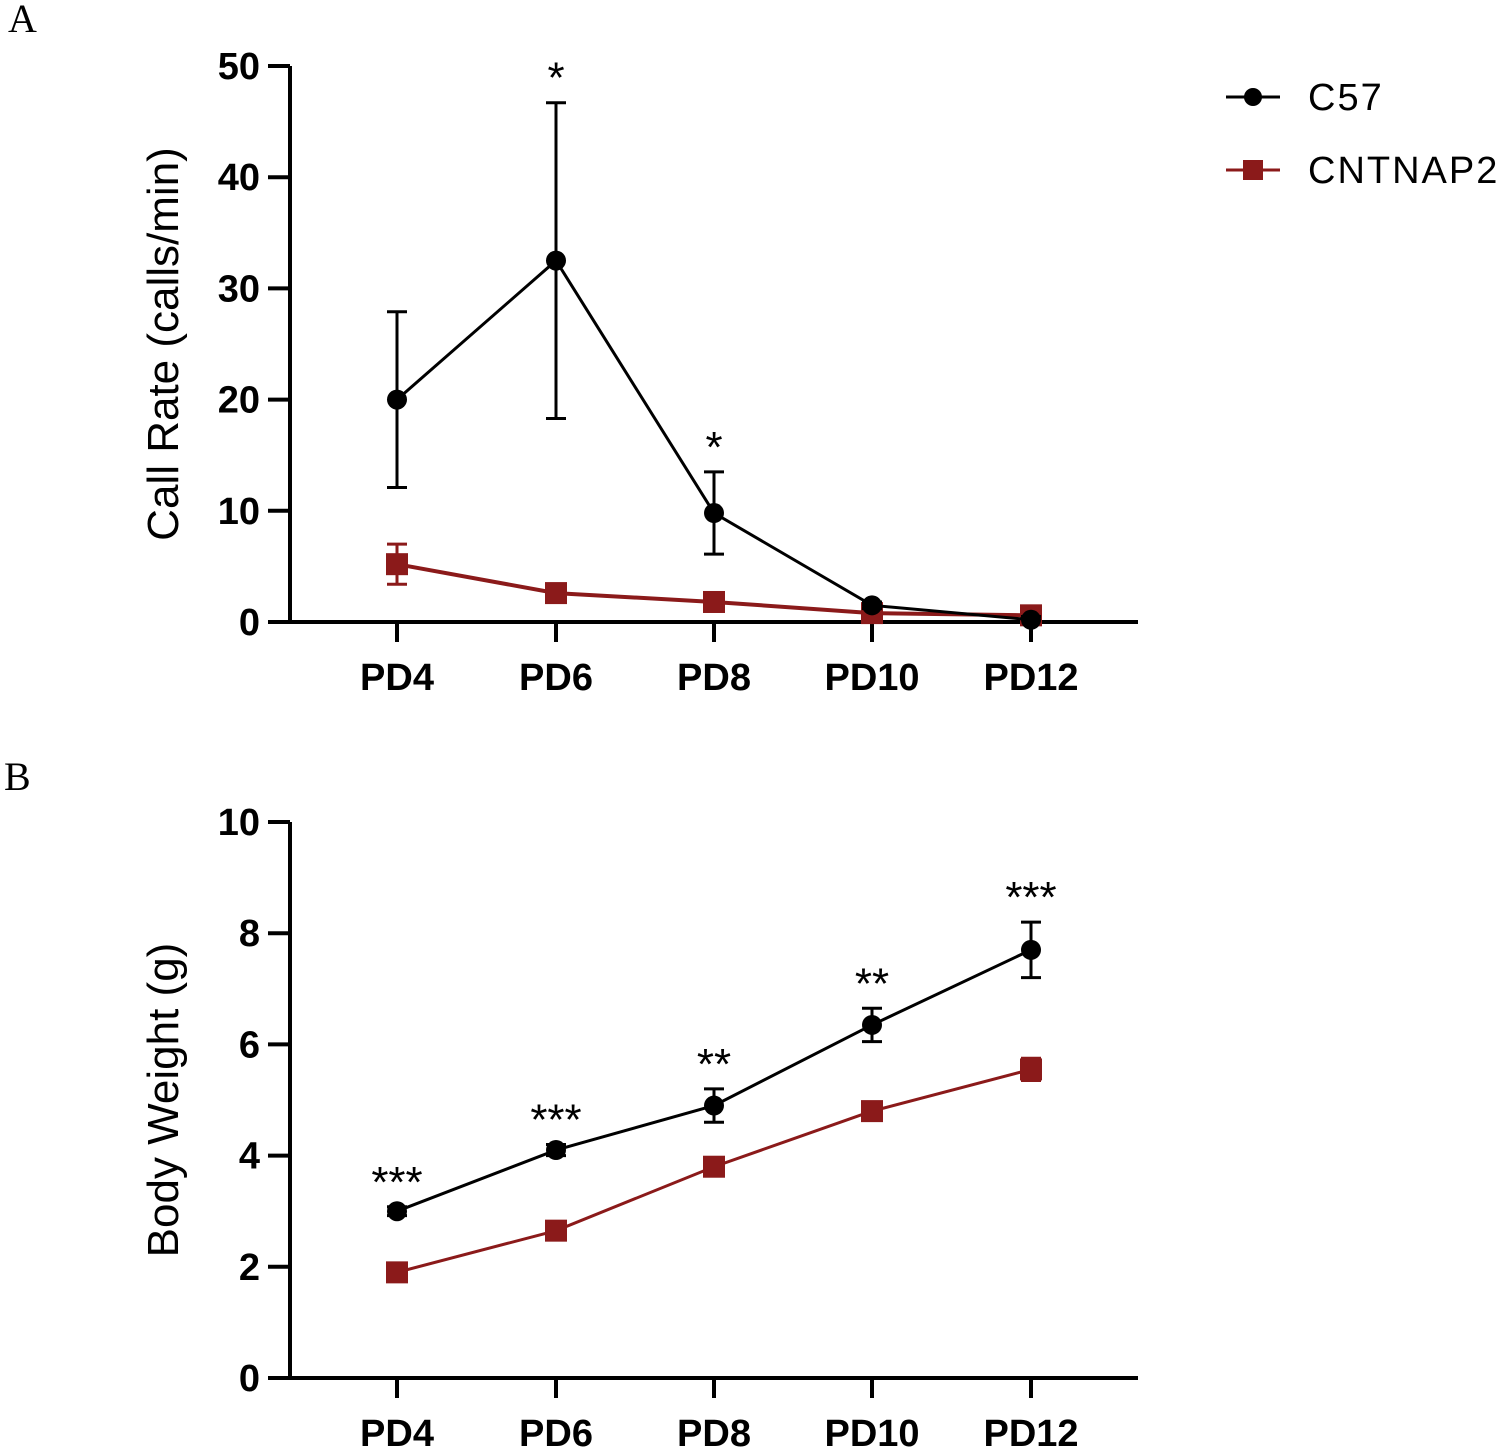 The height and width of the screenshot is (1448, 1500). What do you see at coordinates (239, 401) in the screenshot?
I see `y-tick-label: 20` at bounding box center [239, 401].